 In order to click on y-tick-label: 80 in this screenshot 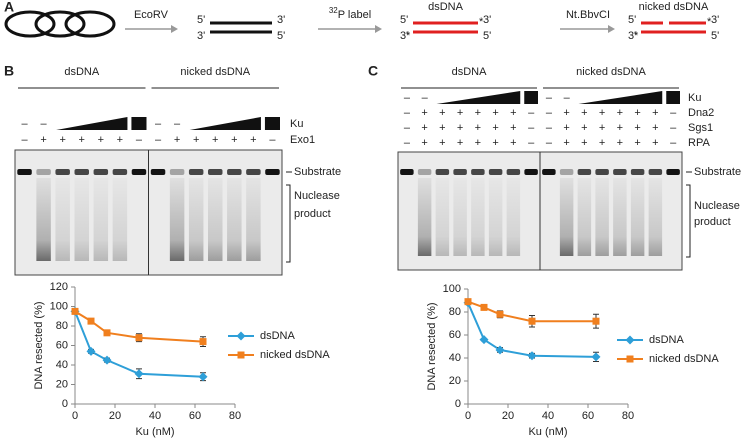, I will do `click(455, 312)`.